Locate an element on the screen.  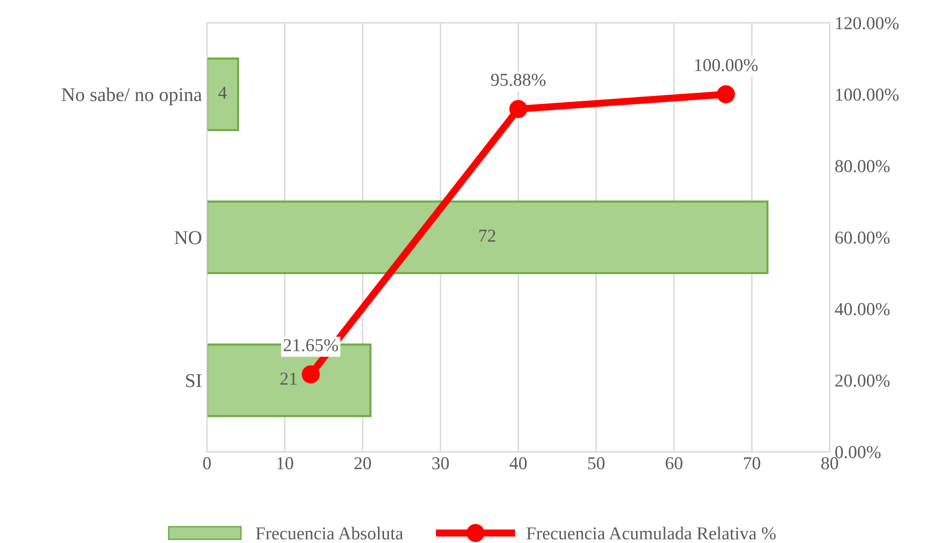
x-tick-label: 70 is located at coordinates (752, 463).